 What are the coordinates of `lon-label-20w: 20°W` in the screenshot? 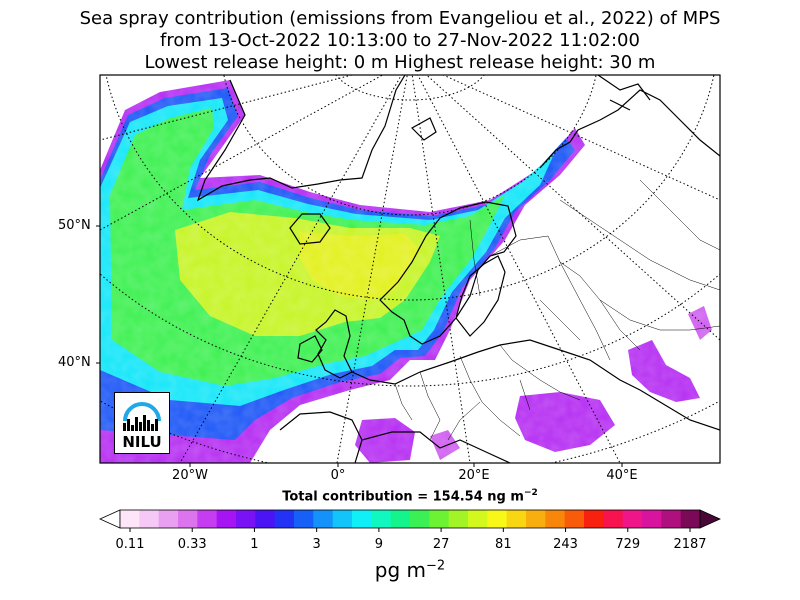 It's located at (190, 475).